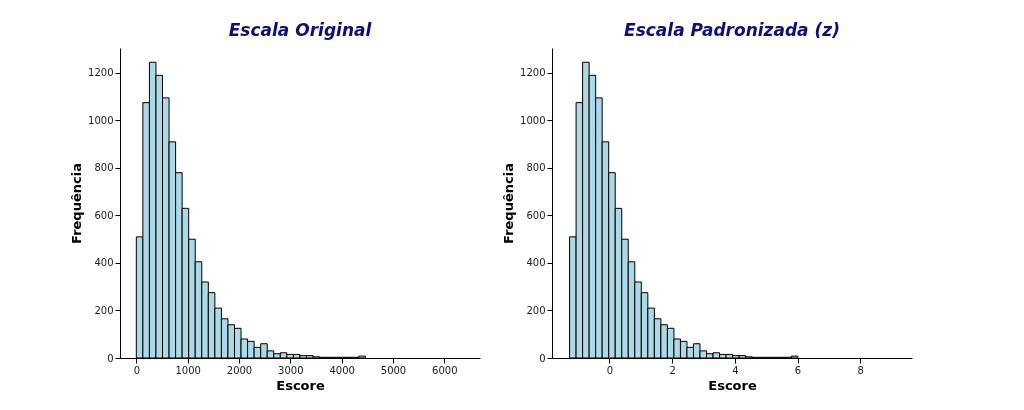 Image resolution: width=1024 pixels, height=410 pixels. Describe the element at coordinates (188, 370) in the screenshot. I see `x-tick-label: 1000` at that location.